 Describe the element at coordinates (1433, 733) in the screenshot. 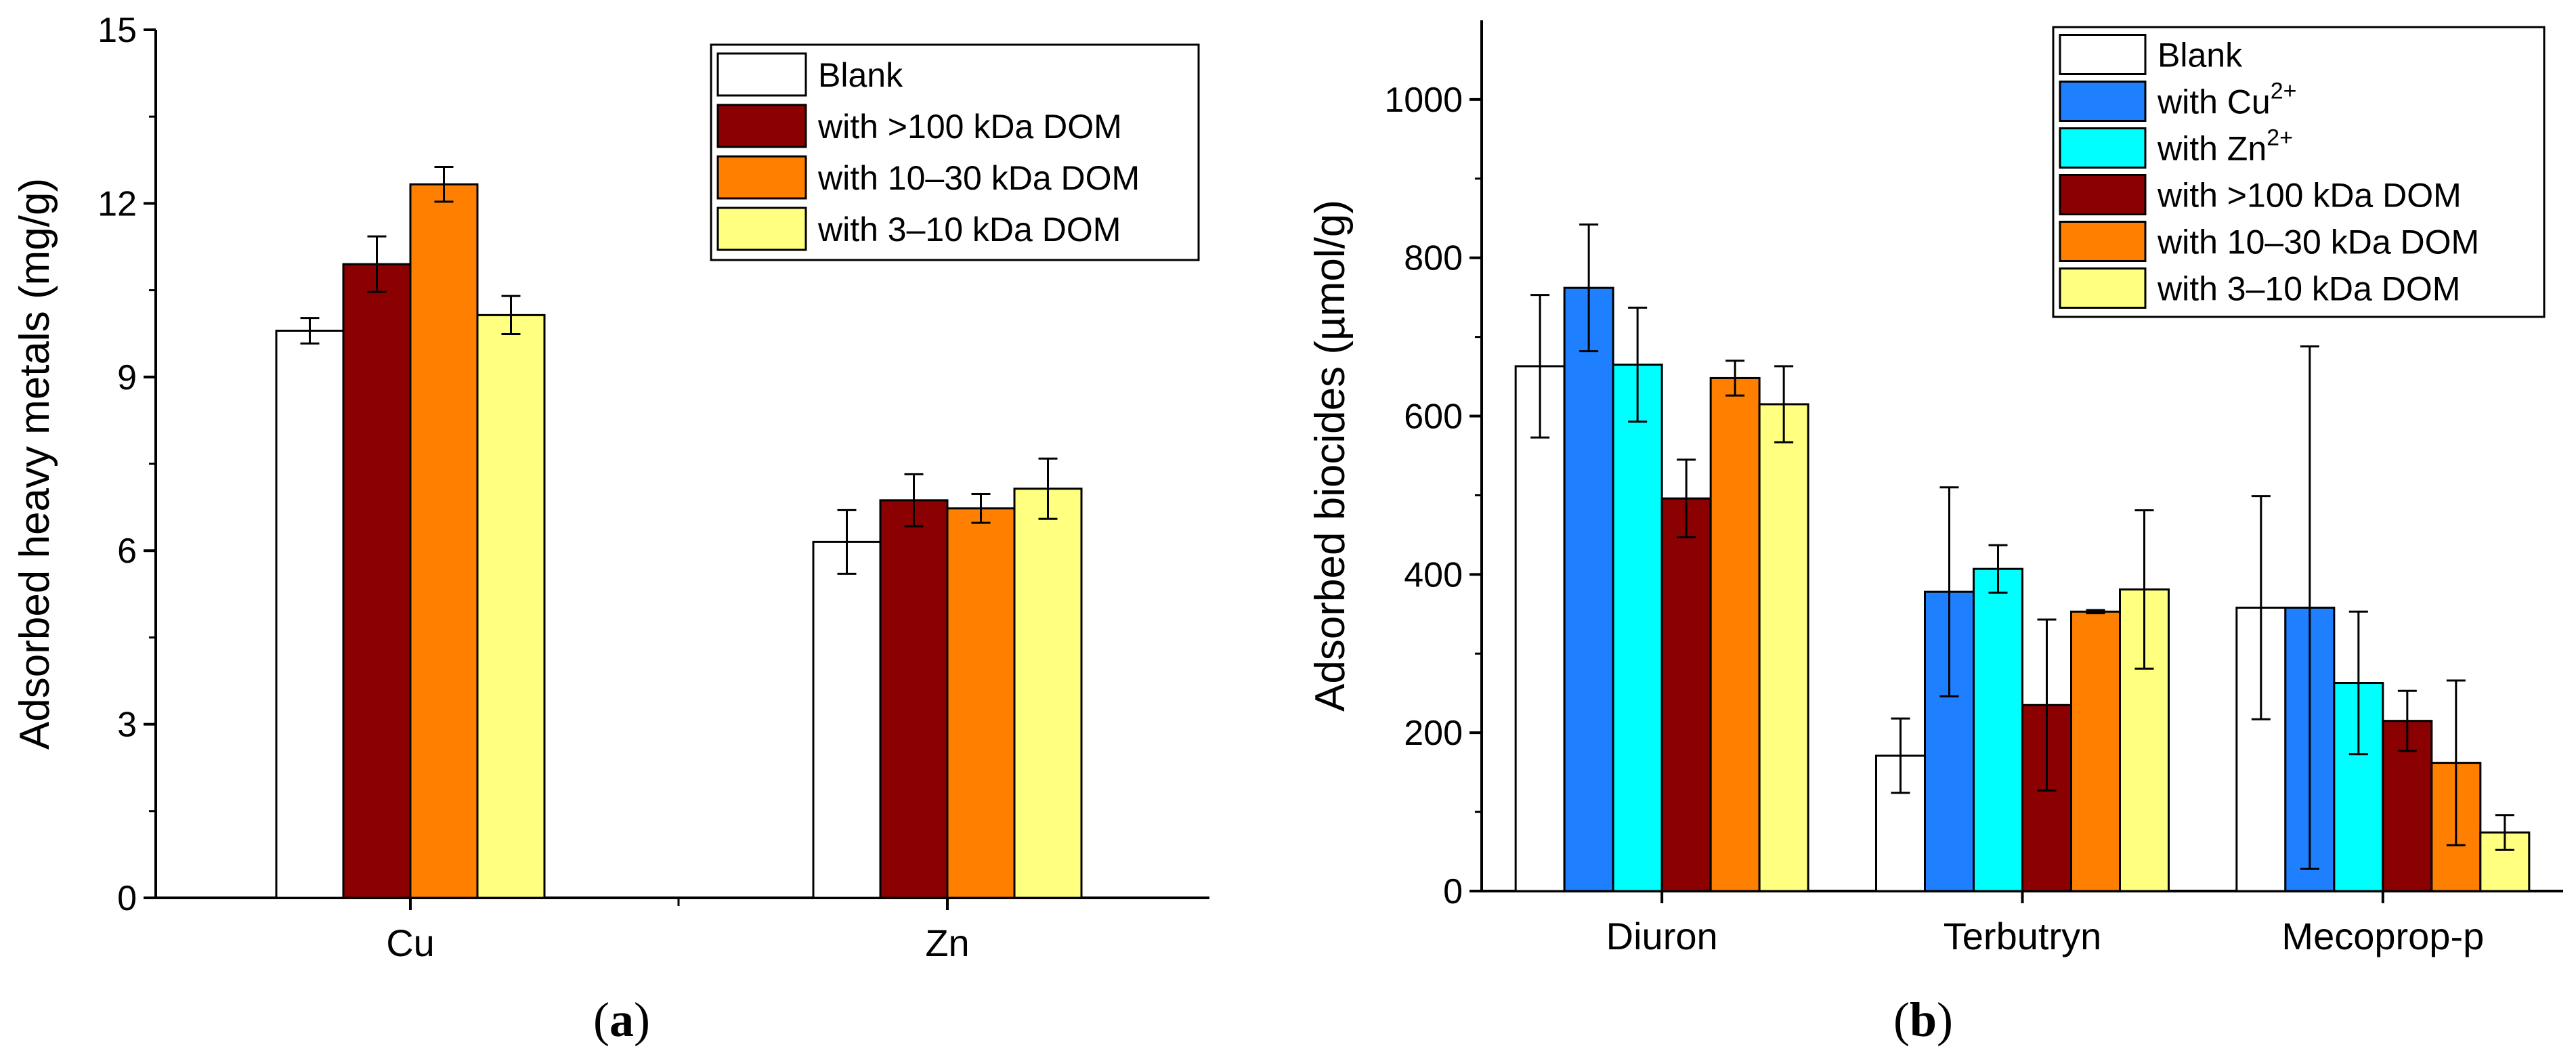

I see `y-tick-label: 200` at that location.